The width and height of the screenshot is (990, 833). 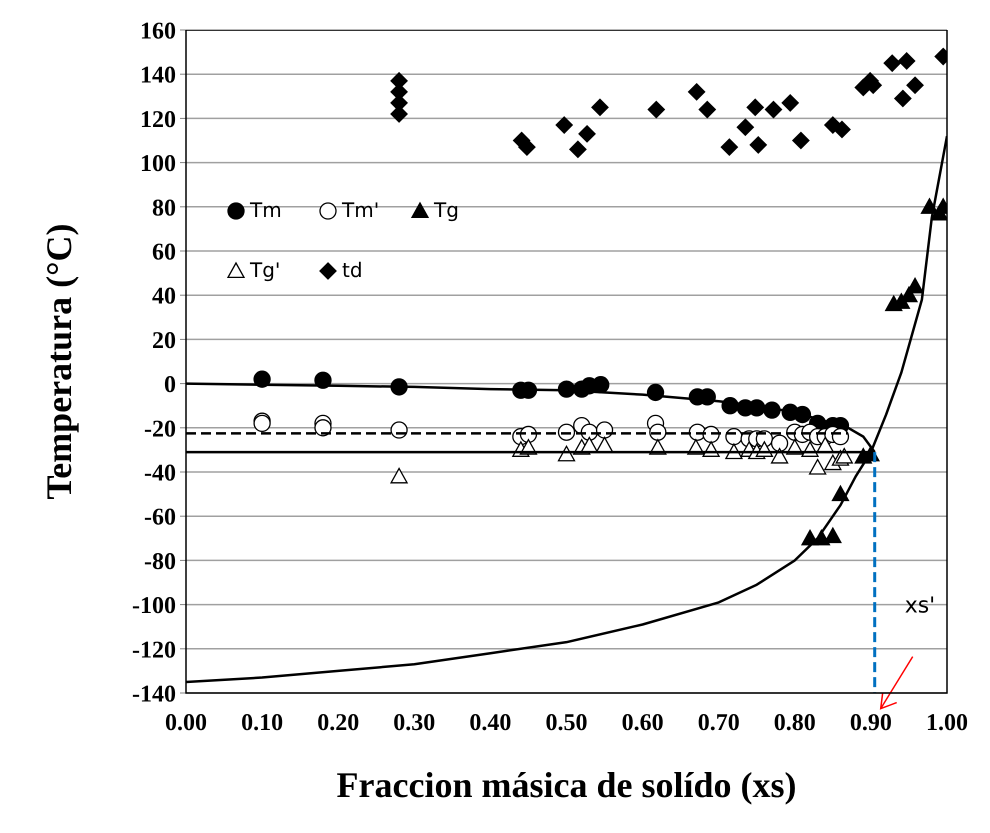 What do you see at coordinates (164, 253) in the screenshot?
I see `y-tick-label: 60` at bounding box center [164, 253].